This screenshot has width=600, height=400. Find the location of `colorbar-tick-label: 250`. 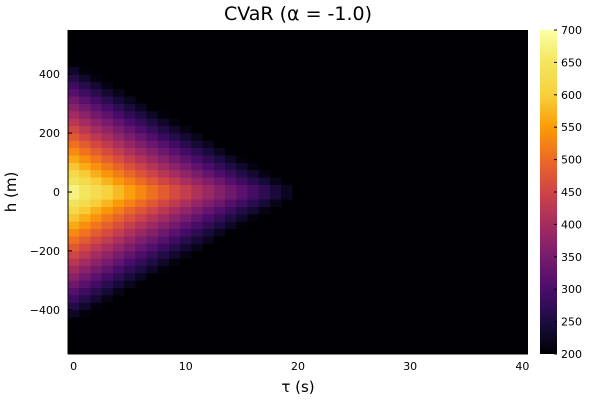

colorbar-tick-label: 250 is located at coordinates (571, 322).